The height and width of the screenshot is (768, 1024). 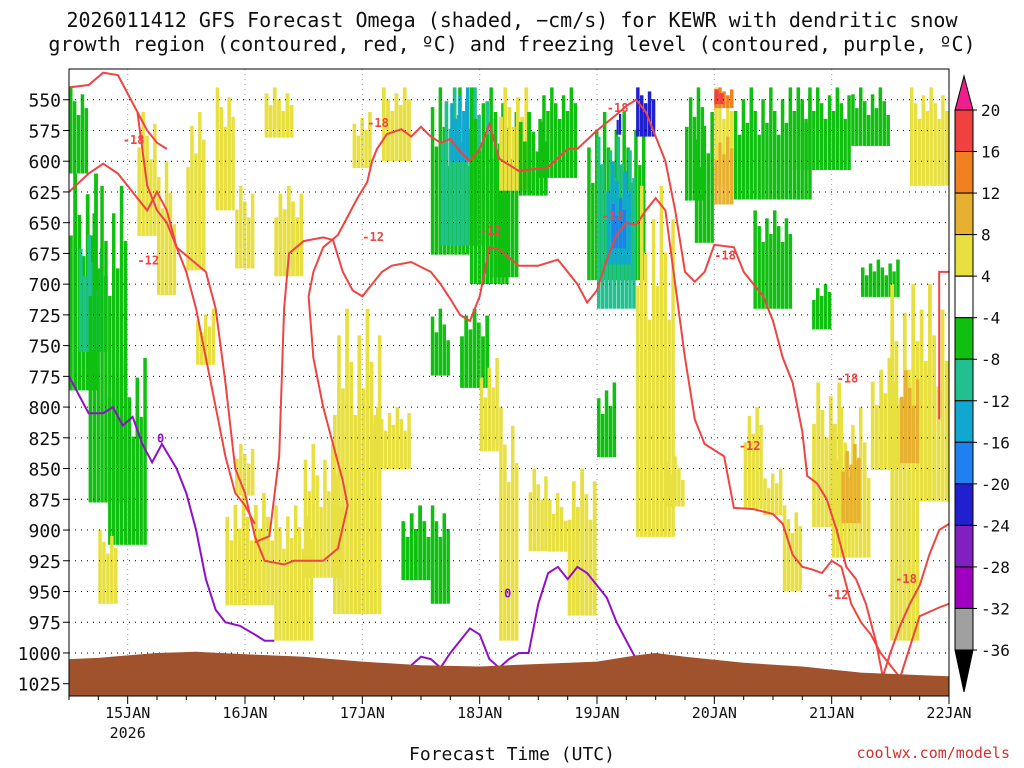 What do you see at coordinates (44, 623) in the screenshot?
I see `y-tick-label: 975` at bounding box center [44, 623].